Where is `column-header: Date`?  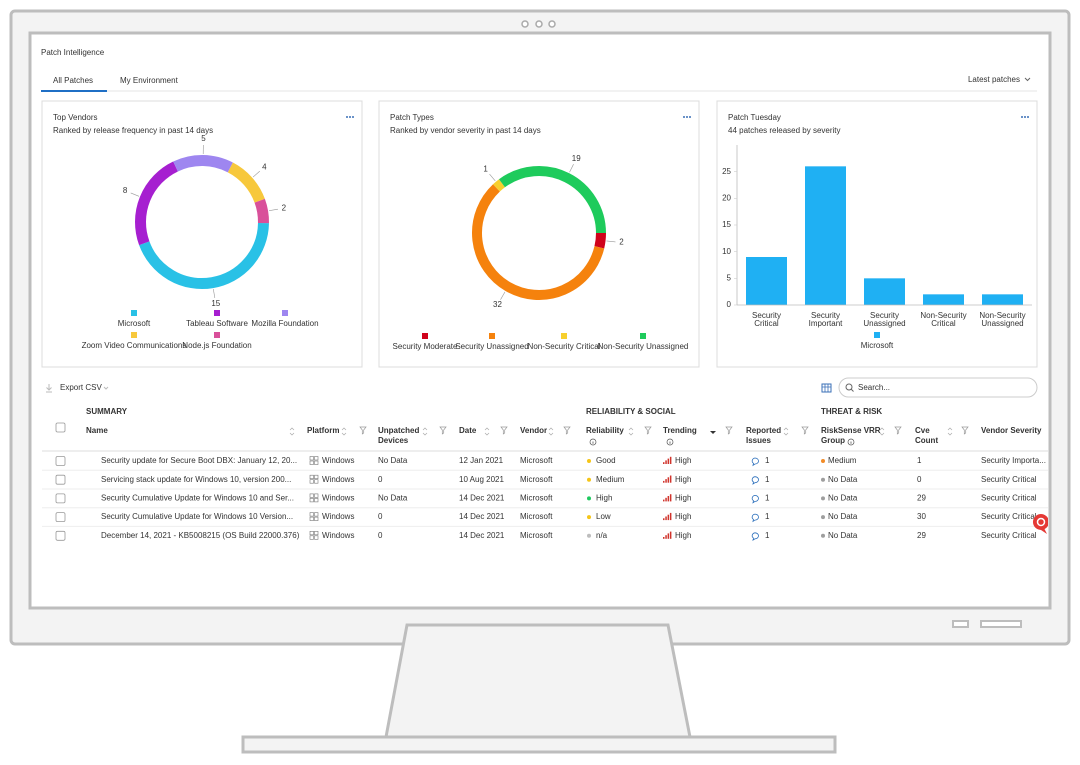 column-header: Date is located at coordinates (468, 430).